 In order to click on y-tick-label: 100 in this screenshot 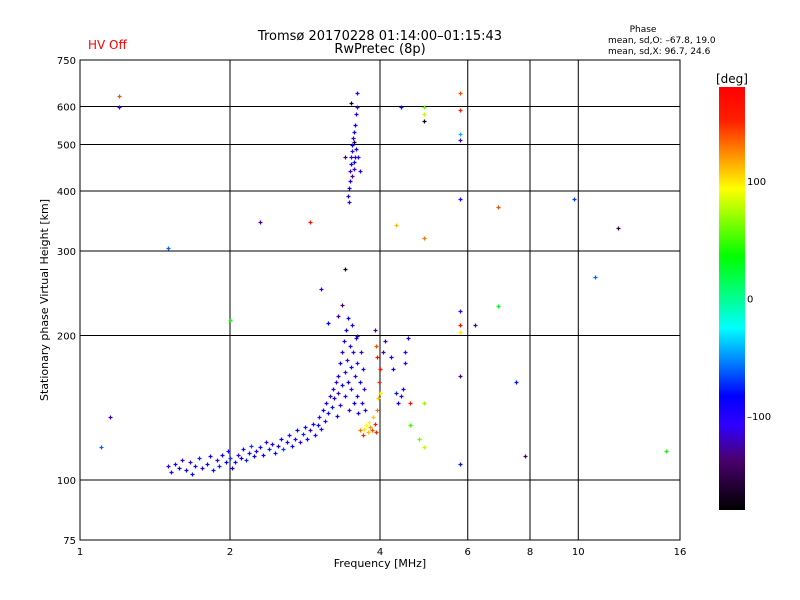, I will do `click(66, 481)`.